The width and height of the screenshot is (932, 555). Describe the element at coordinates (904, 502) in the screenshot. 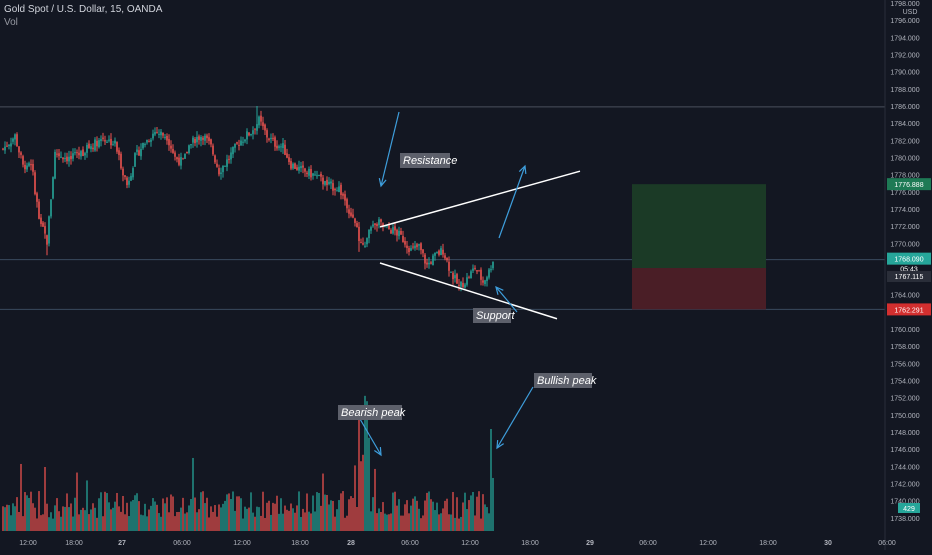

I see `price-tick-label: 1740.000` at that location.